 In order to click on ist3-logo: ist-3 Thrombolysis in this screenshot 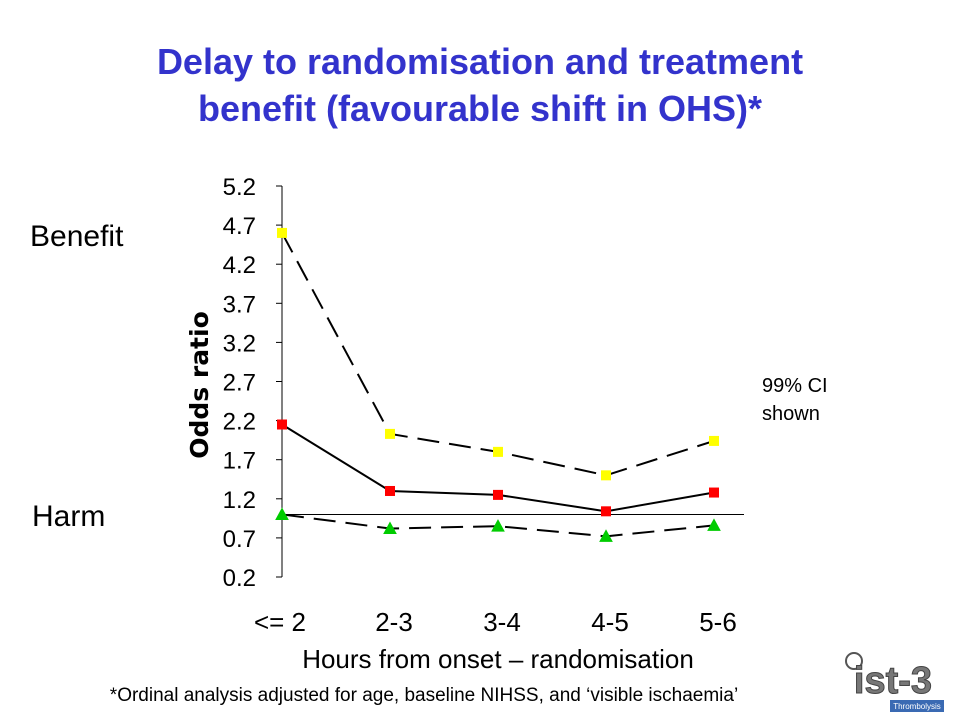, I will do `click(894, 682)`.